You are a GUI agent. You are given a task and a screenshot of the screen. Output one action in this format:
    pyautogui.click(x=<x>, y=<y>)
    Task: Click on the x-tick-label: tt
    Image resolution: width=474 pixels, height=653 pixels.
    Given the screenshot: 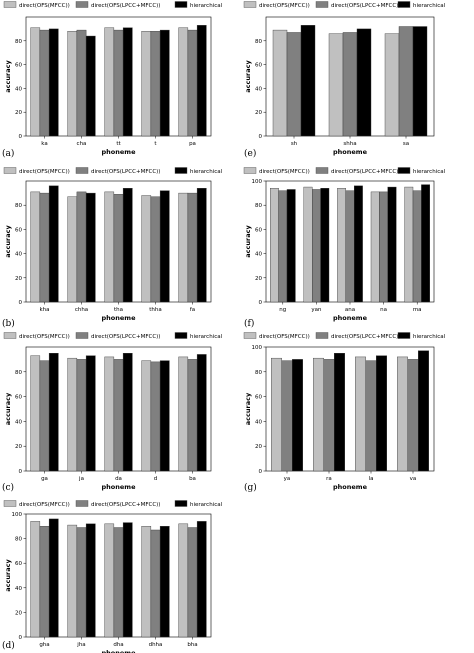 What is the action you would take?
    pyautogui.click(x=118, y=144)
    